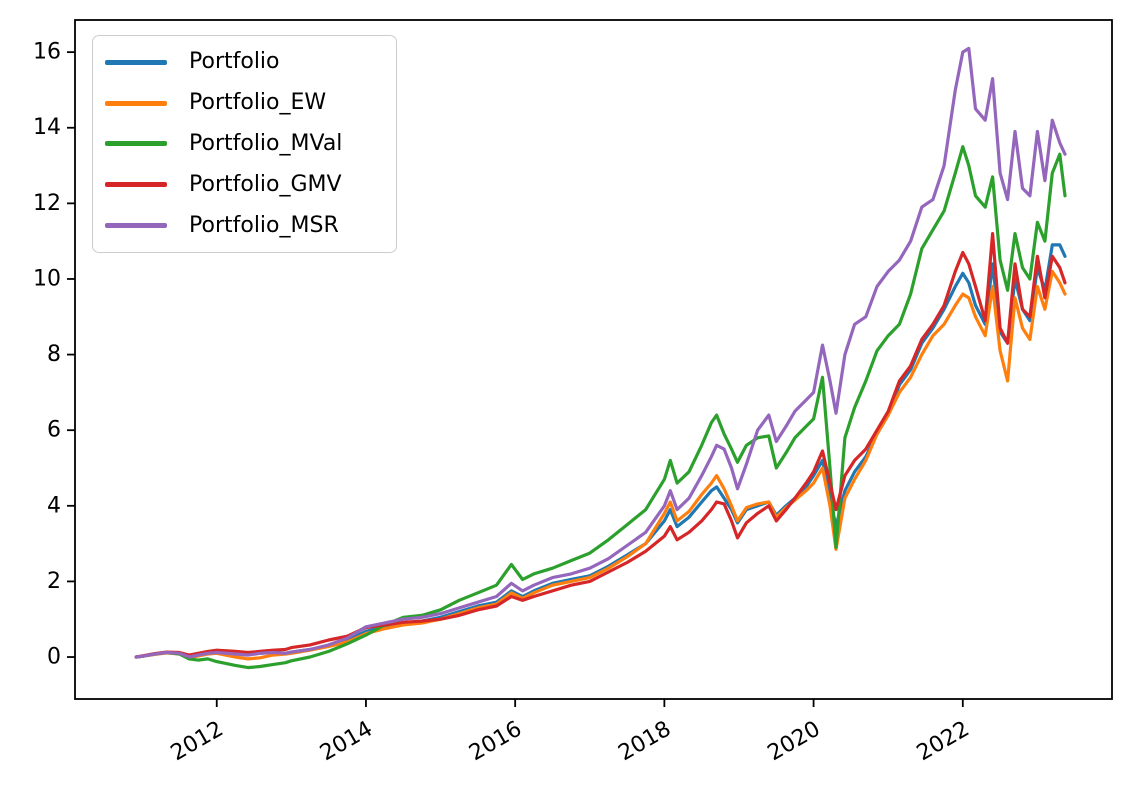 The image size is (1131, 802). What do you see at coordinates (234, 62) in the screenshot?
I see `legend-label: Portfolio` at bounding box center [234, 62].